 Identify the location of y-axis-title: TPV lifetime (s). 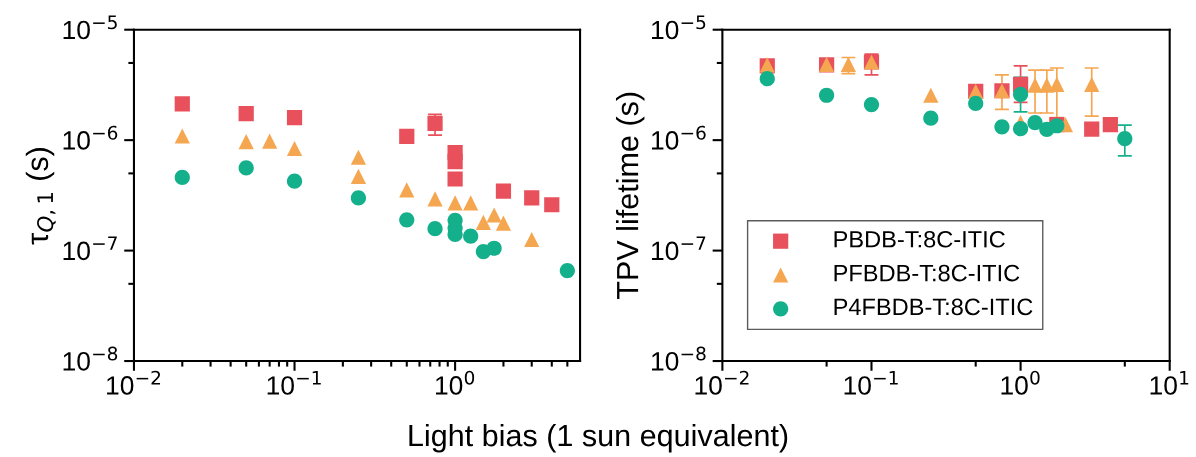
(630, 196).